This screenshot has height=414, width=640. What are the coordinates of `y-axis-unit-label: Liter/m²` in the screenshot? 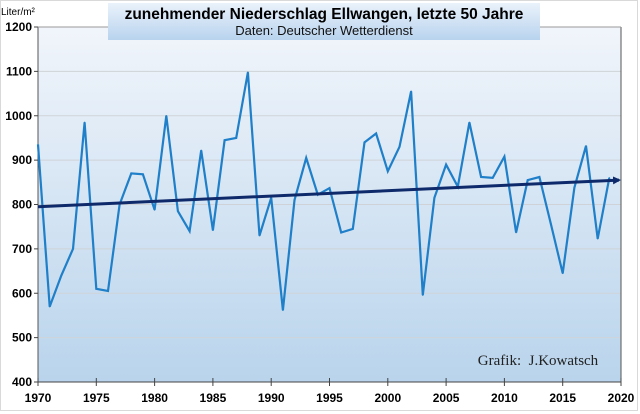 It's located at (18, 12).